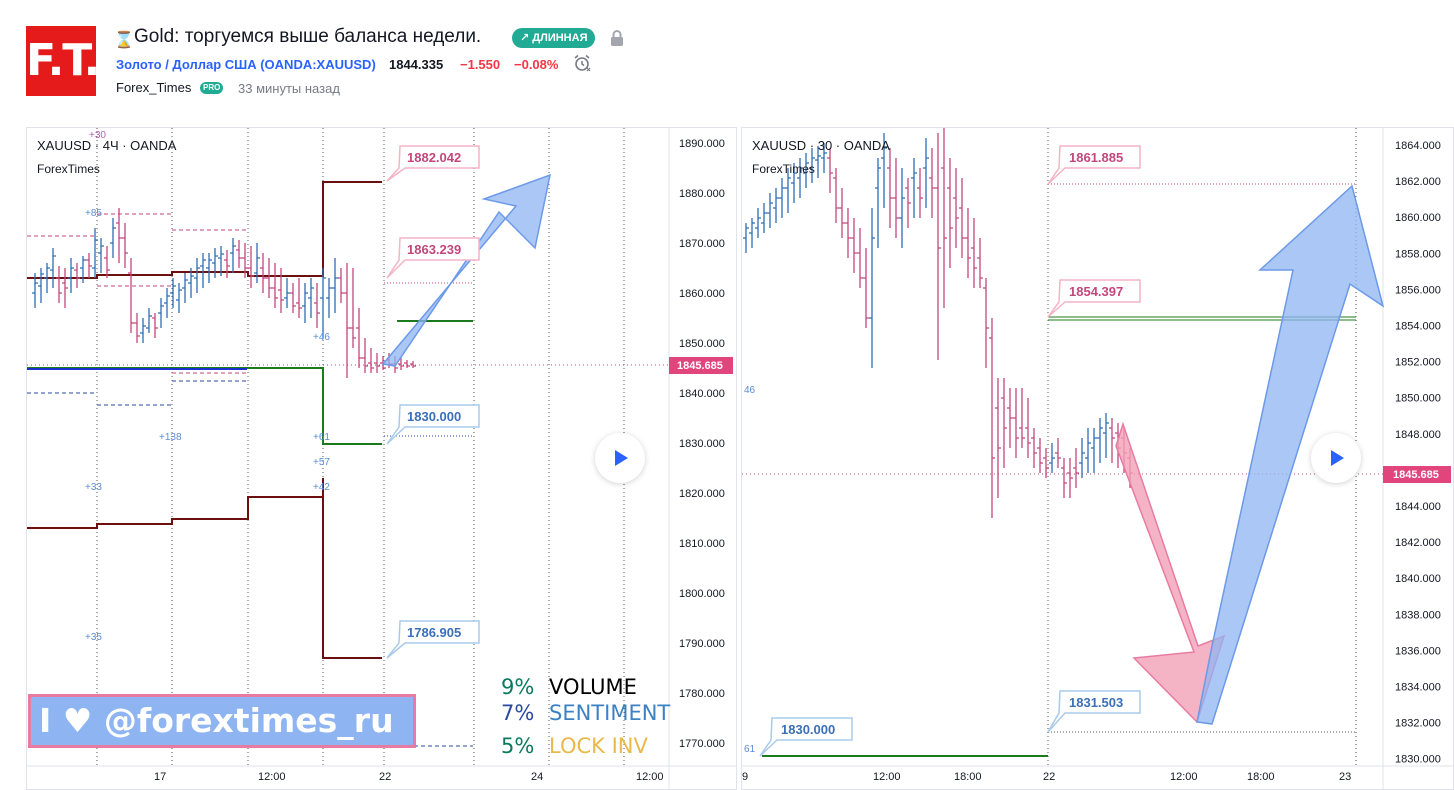  I want to click on price-axis-label: 1860.000, so click(1418, 218).